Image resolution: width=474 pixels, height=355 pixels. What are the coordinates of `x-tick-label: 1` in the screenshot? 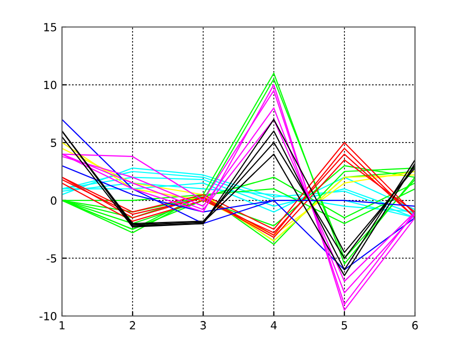 It's located at (62, 325).